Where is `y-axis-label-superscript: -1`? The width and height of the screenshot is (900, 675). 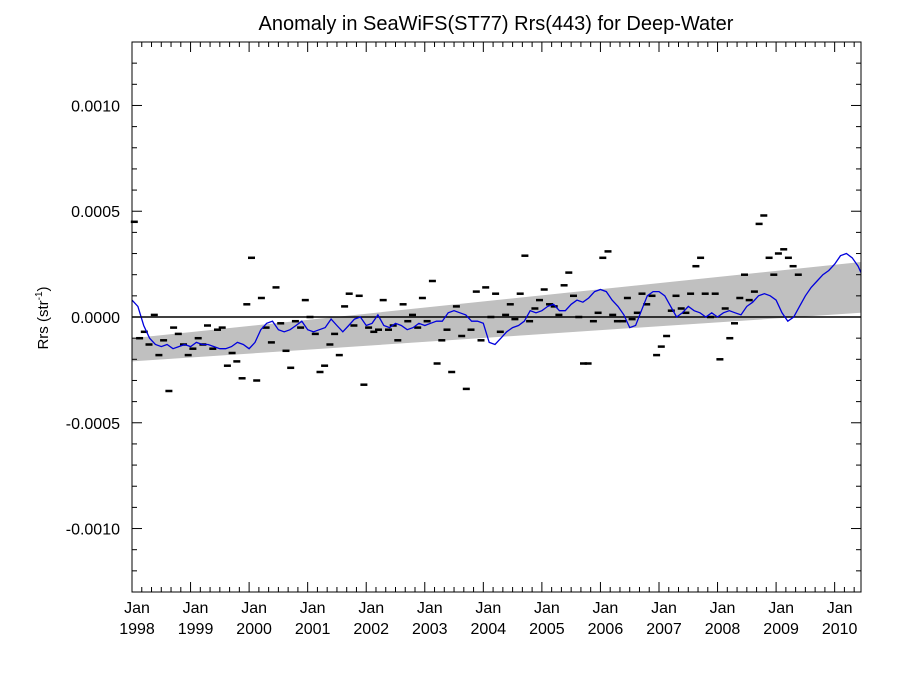 y-axis-label-superscript: -1 is located at coordinates (39, 295).